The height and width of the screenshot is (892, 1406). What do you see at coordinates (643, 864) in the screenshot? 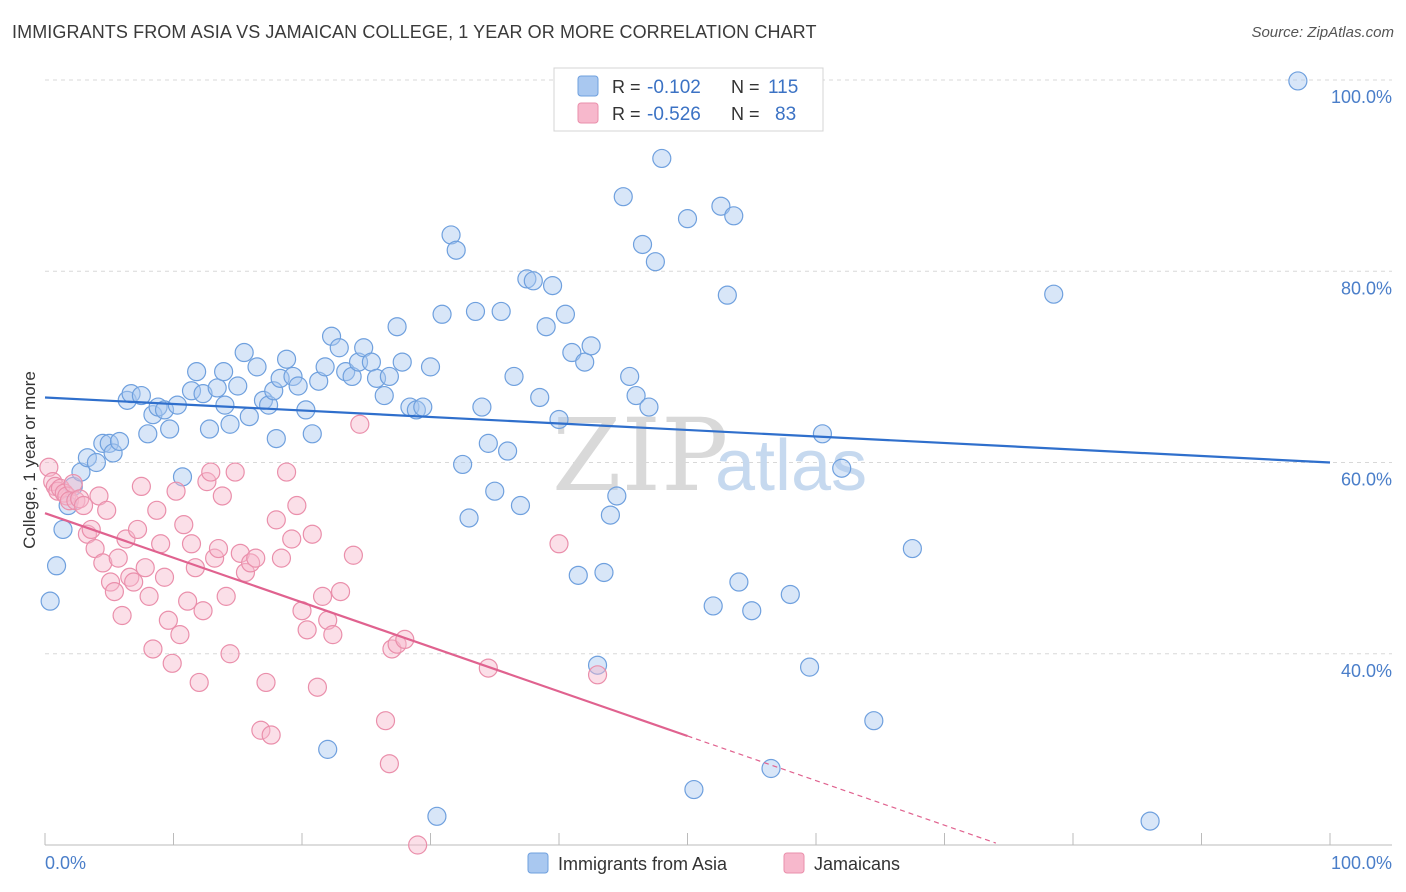
I see `bottom-legend-asia-label: Immigrants from Asia` at bounding box center [643, 864].